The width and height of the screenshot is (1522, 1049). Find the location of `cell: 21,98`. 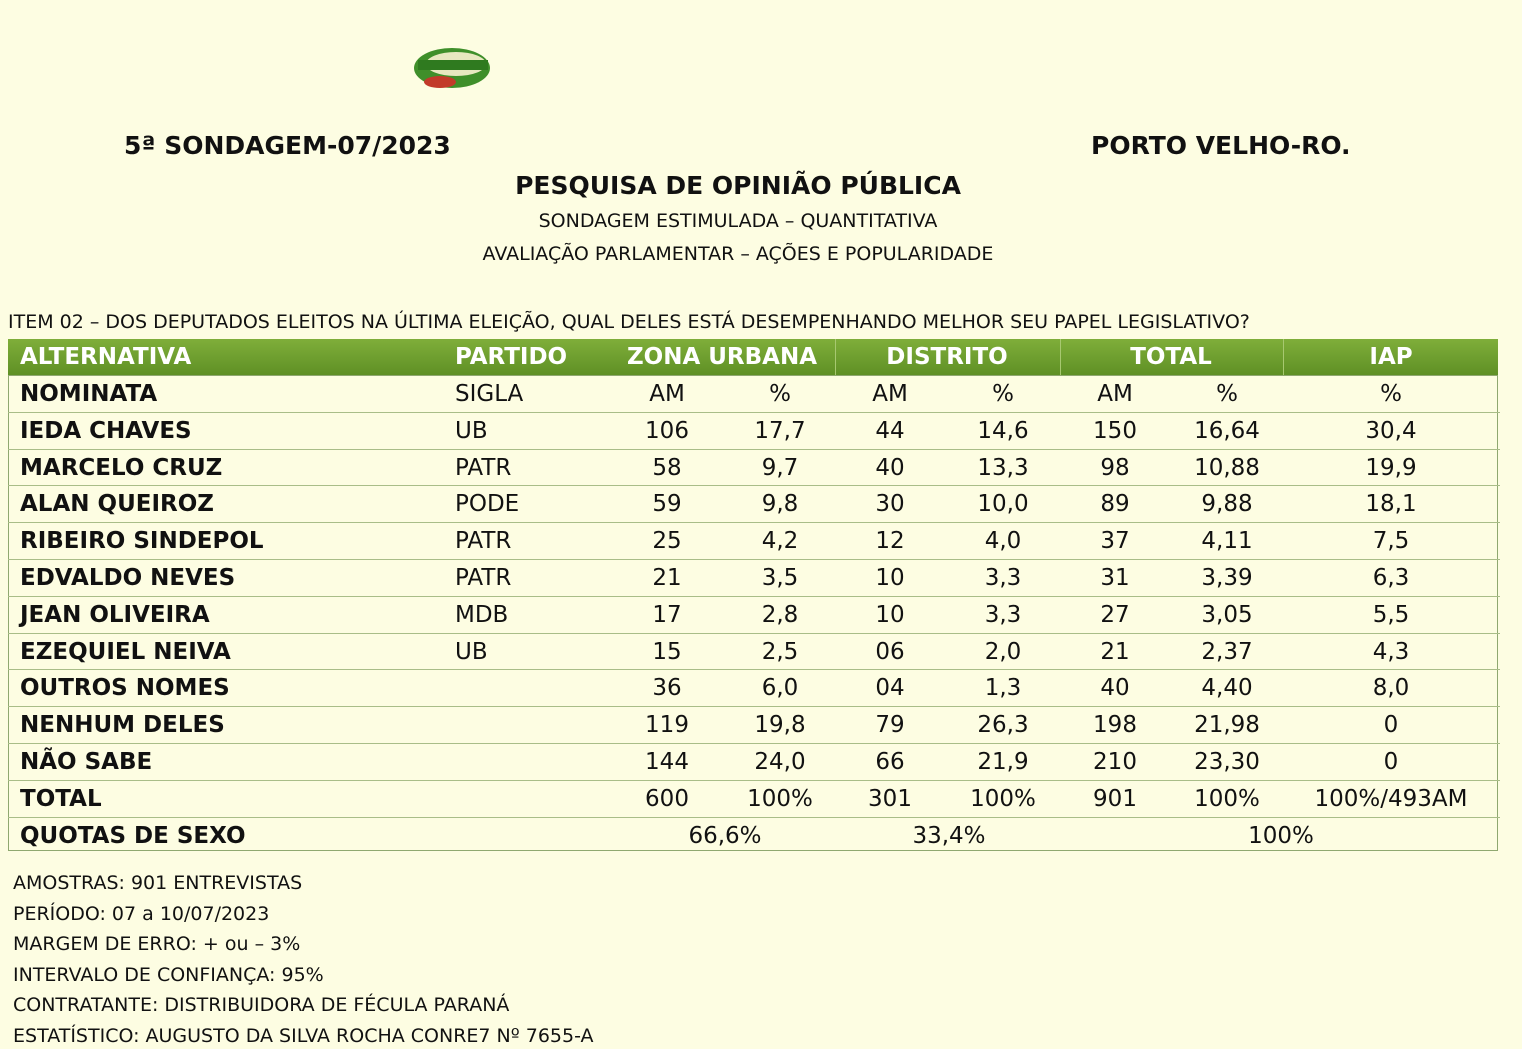

cell: 21,98 is located at coordinates (1227, 725).